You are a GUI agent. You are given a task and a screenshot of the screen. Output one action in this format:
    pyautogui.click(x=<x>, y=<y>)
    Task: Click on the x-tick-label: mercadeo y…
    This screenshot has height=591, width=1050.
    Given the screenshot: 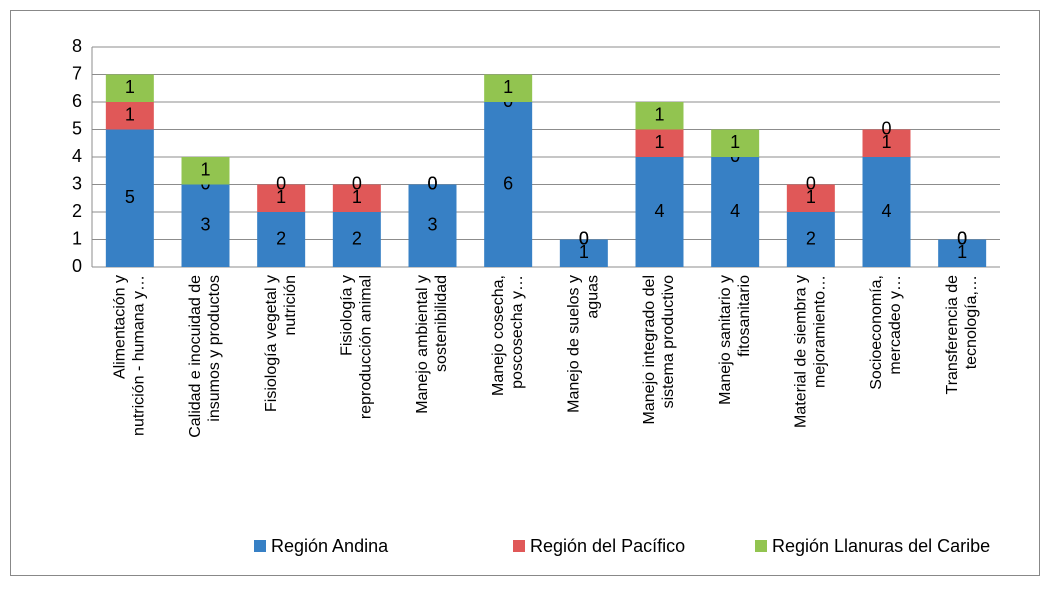 What is the action you would take?
    pyautogui.click(x=895, y=325)
    